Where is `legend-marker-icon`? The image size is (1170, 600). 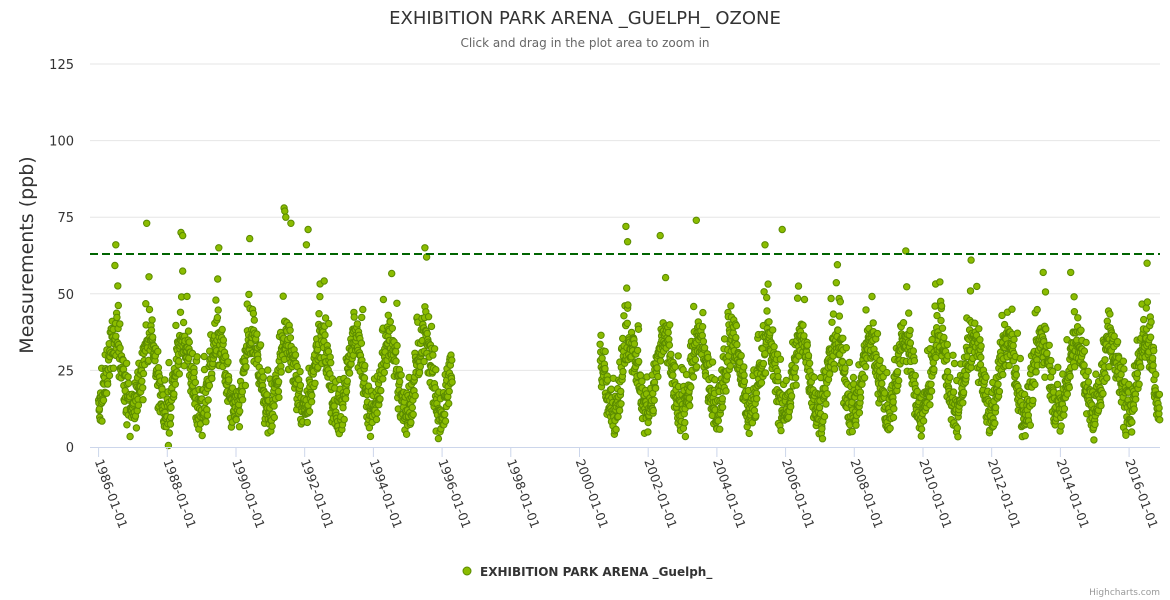
legend-marker-icon is located at coordinates (467, 571).